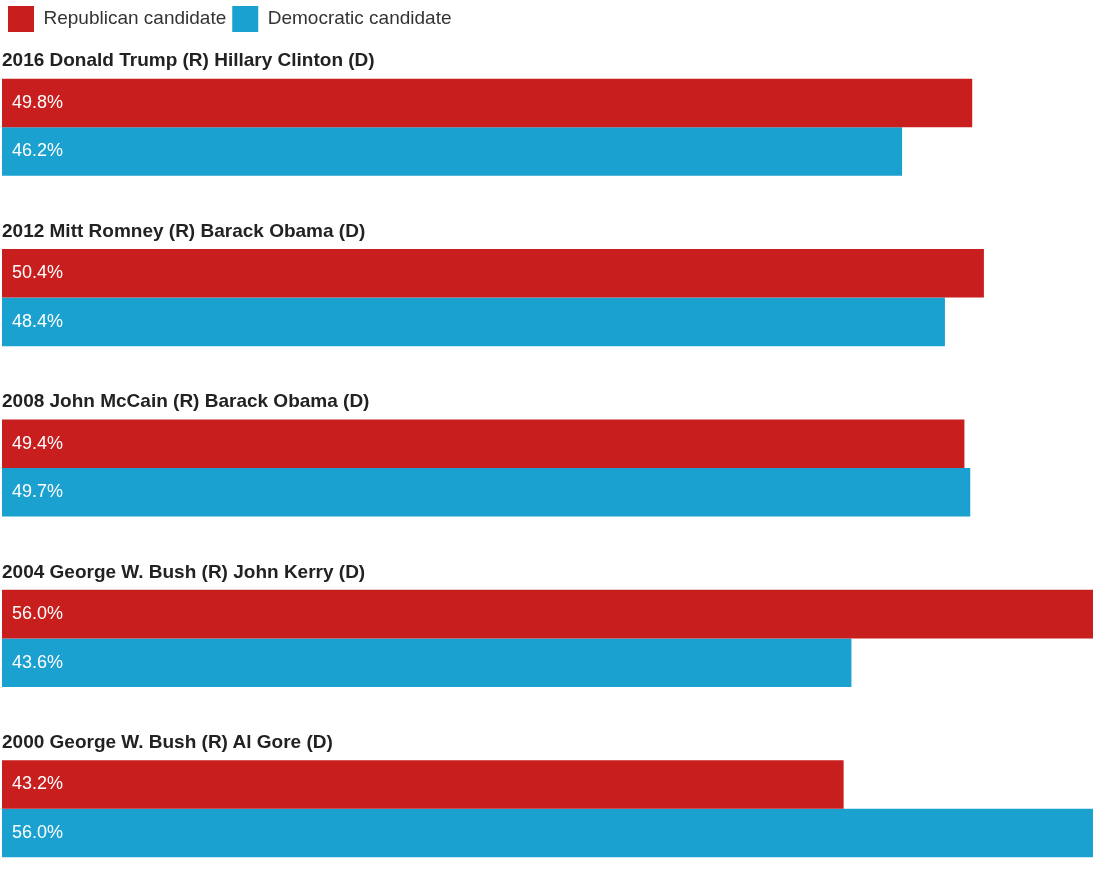 The image size is (1093, 894). Describe the element at coordinates (38, 101) in the screenshot. I see `data-label: 49.8%` at that location.